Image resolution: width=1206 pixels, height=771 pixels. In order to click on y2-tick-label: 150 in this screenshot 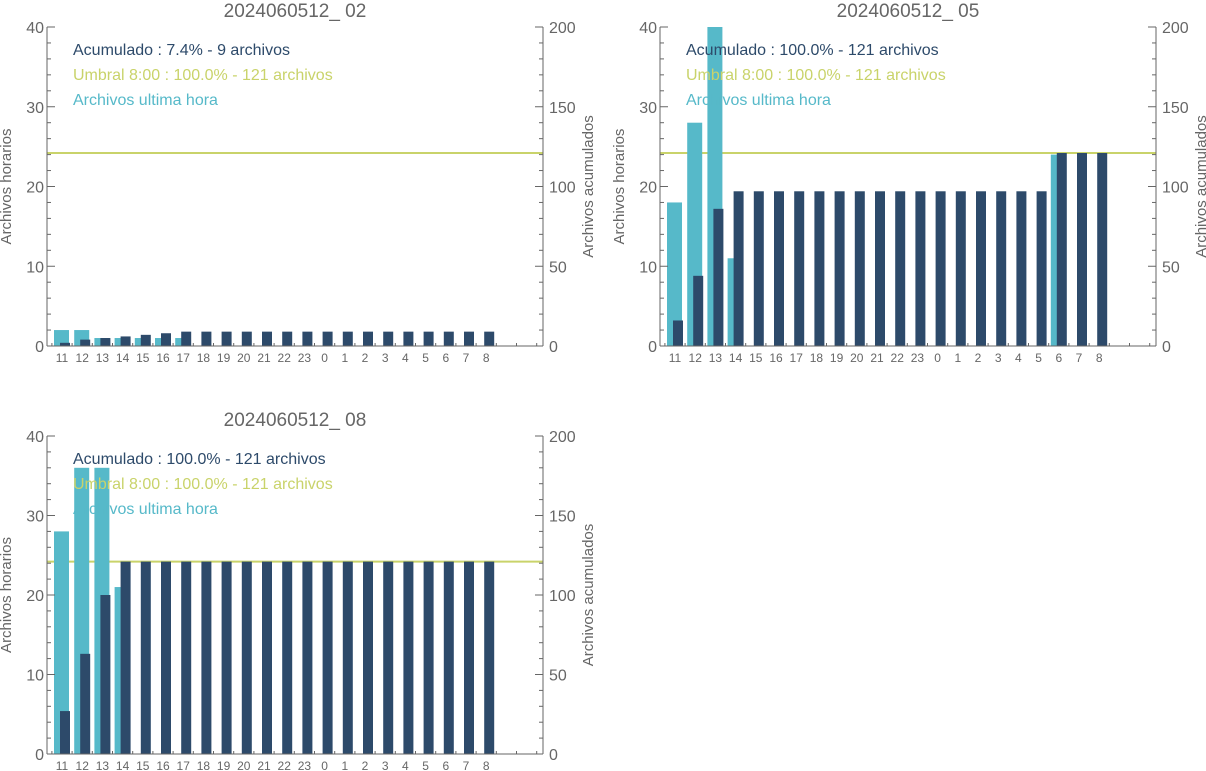, I will do `click(562, 108)`.